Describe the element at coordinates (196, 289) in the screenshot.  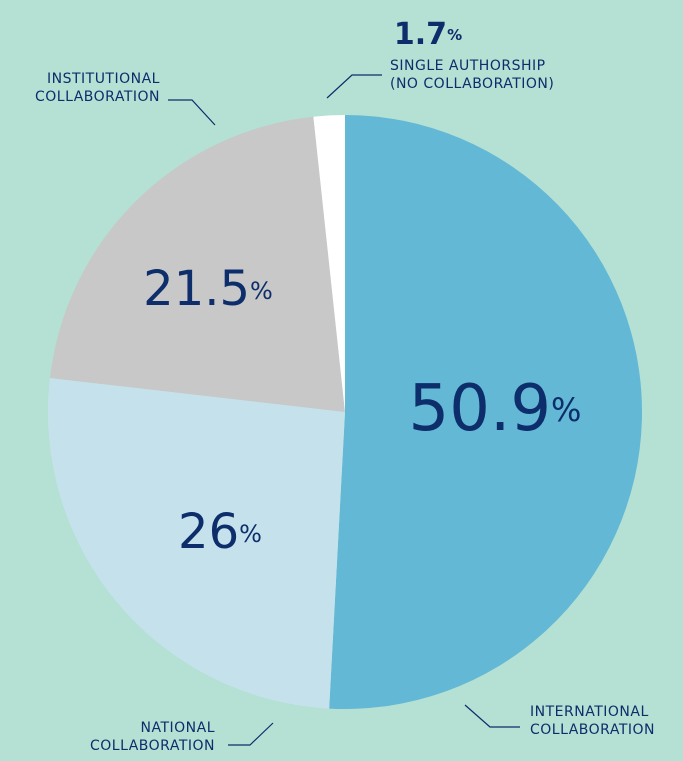
I see `data-label-value: 21.5` at that location.